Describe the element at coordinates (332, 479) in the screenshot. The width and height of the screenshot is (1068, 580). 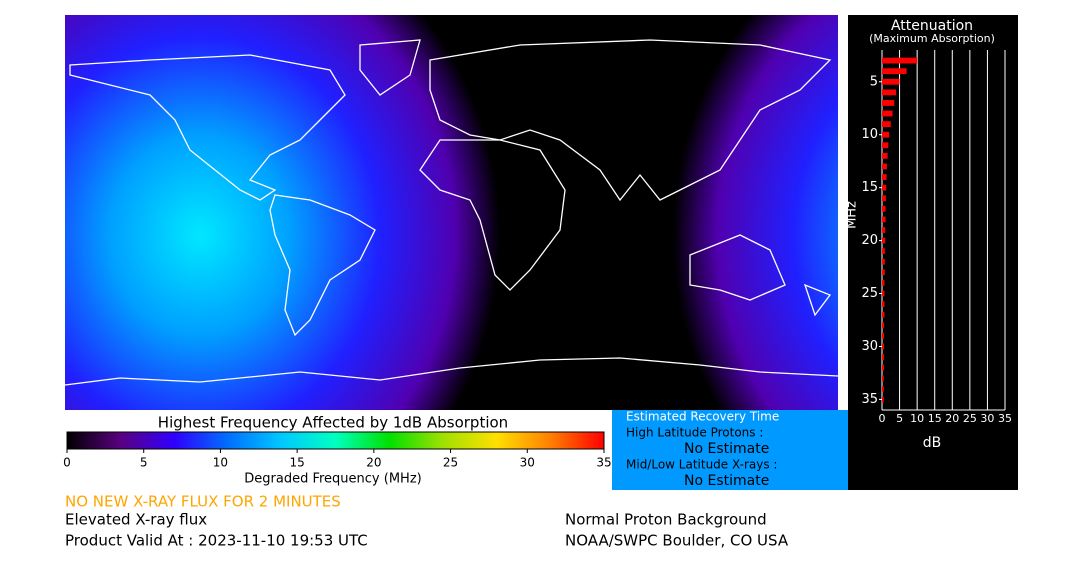
I see `colorbar-xlabel: Degraded Frequency (MHz)` at that location.